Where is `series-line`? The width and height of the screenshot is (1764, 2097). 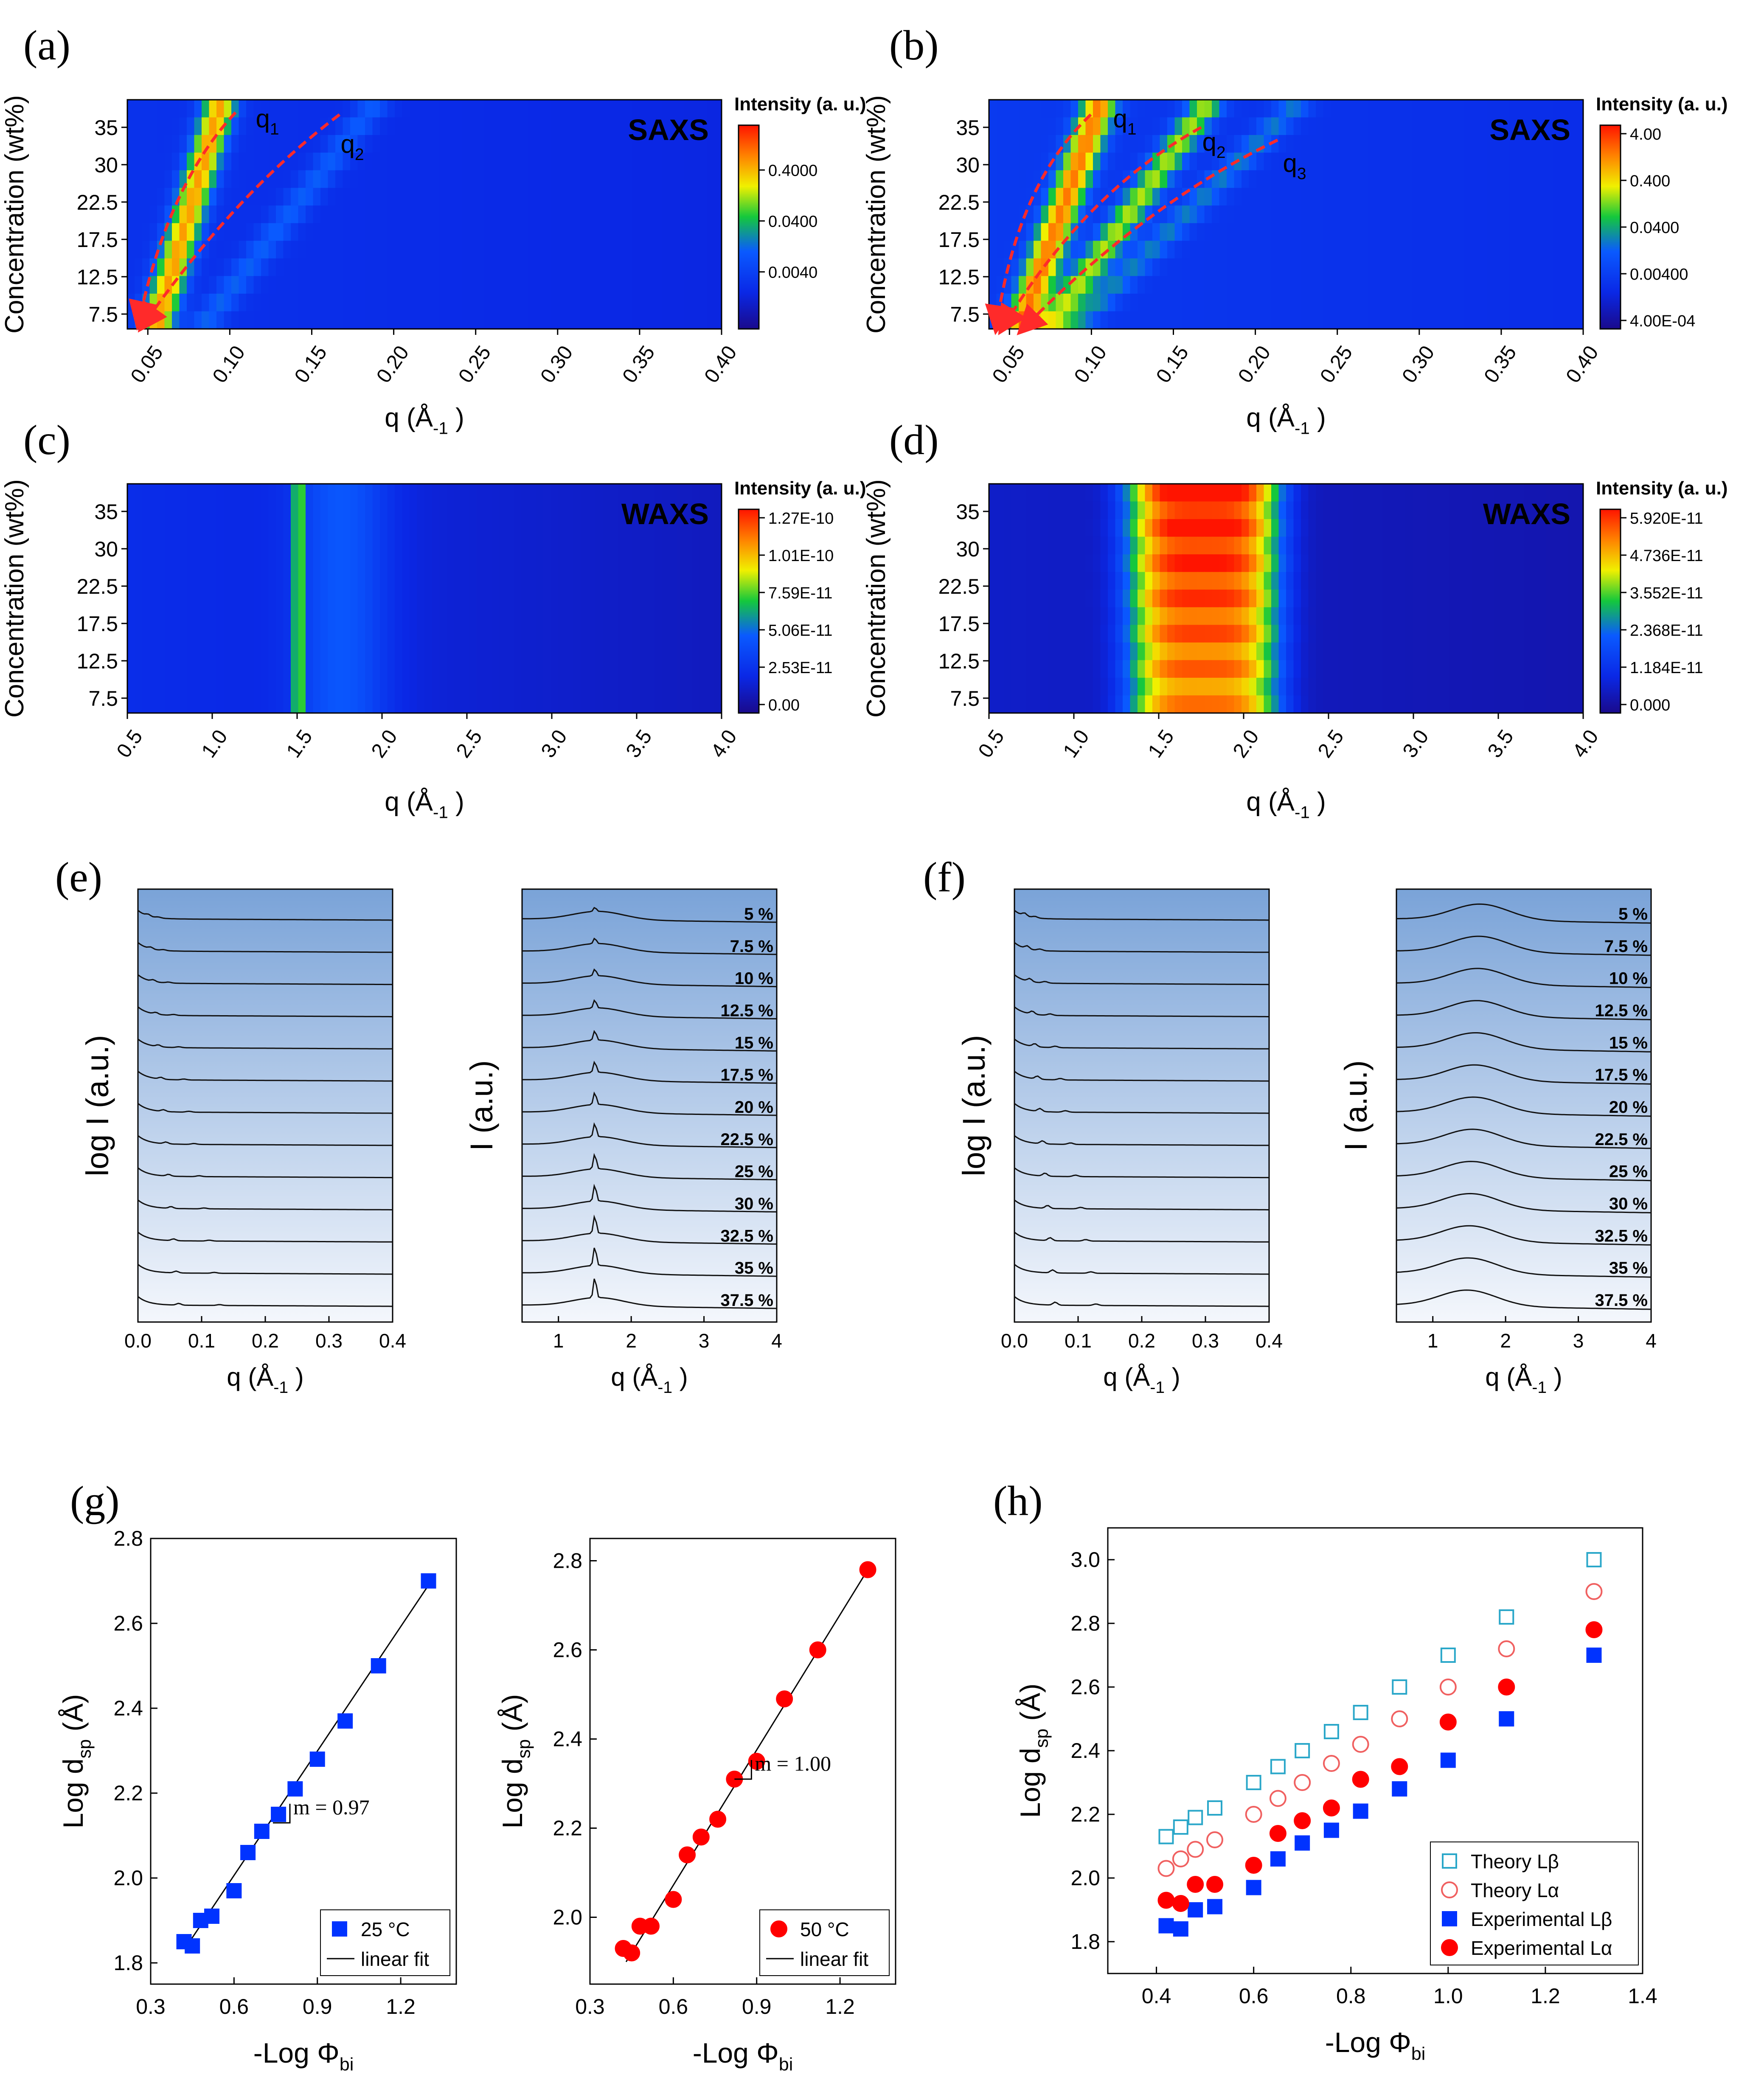 series-line is located at coordinates (265, 1011).